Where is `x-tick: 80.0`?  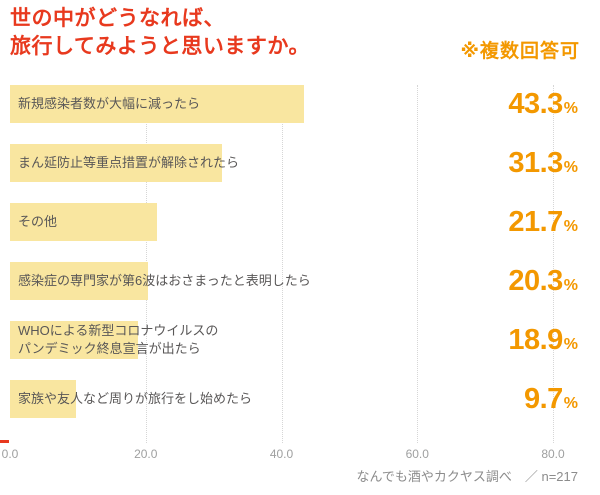
x-tick: 80.0 is located at coordinates (553, 454).